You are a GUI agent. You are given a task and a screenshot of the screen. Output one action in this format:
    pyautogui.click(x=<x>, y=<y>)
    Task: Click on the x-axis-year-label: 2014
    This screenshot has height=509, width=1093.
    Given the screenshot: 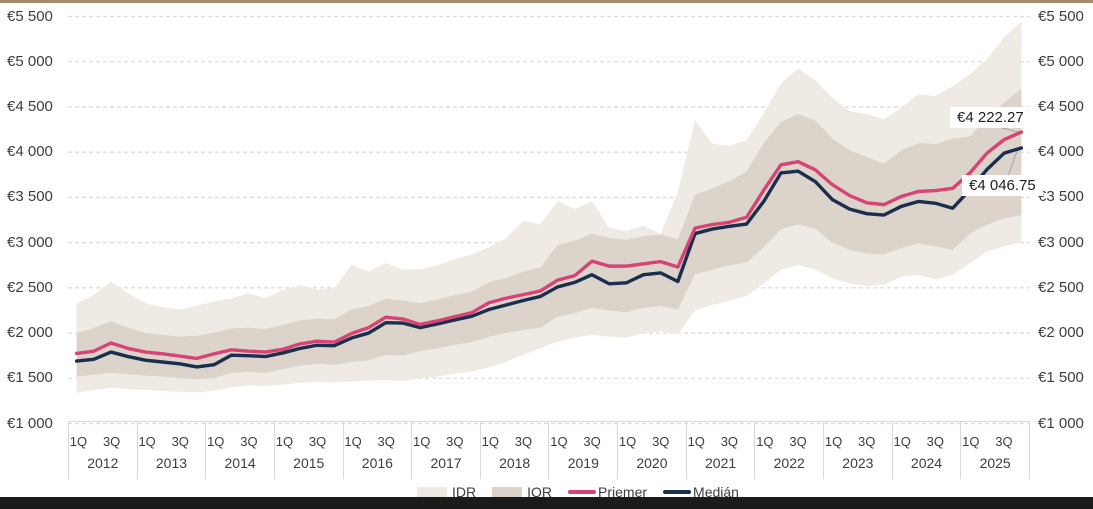 What is the action you would take?
    pyautogui.click(x=240, y=463)
    